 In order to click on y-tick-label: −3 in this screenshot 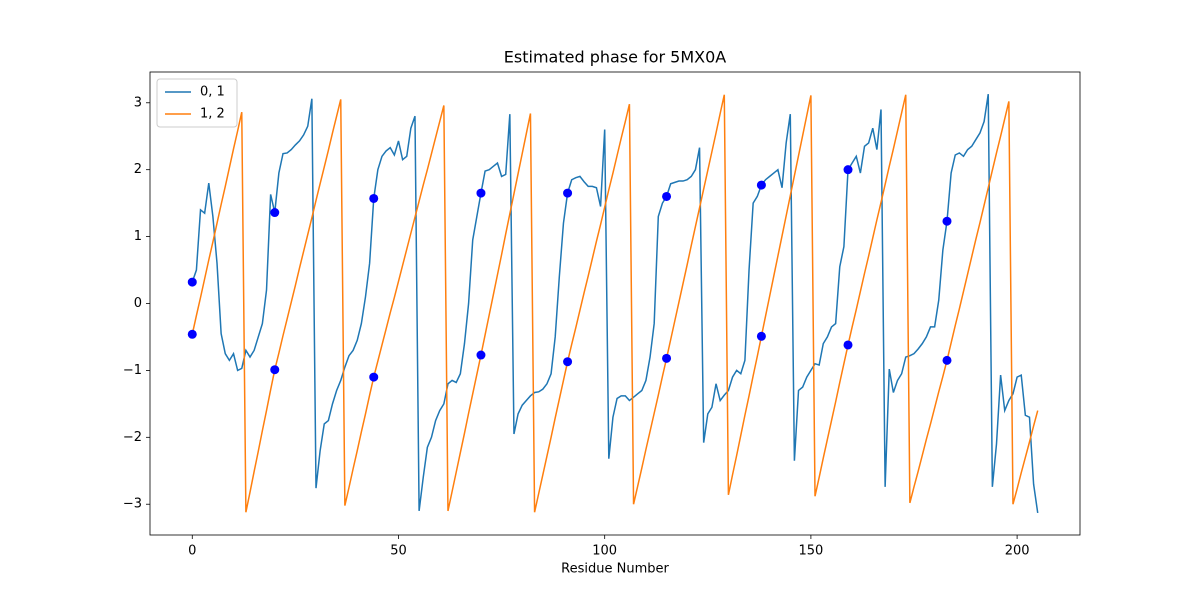, I will do `click(132, 504)`.